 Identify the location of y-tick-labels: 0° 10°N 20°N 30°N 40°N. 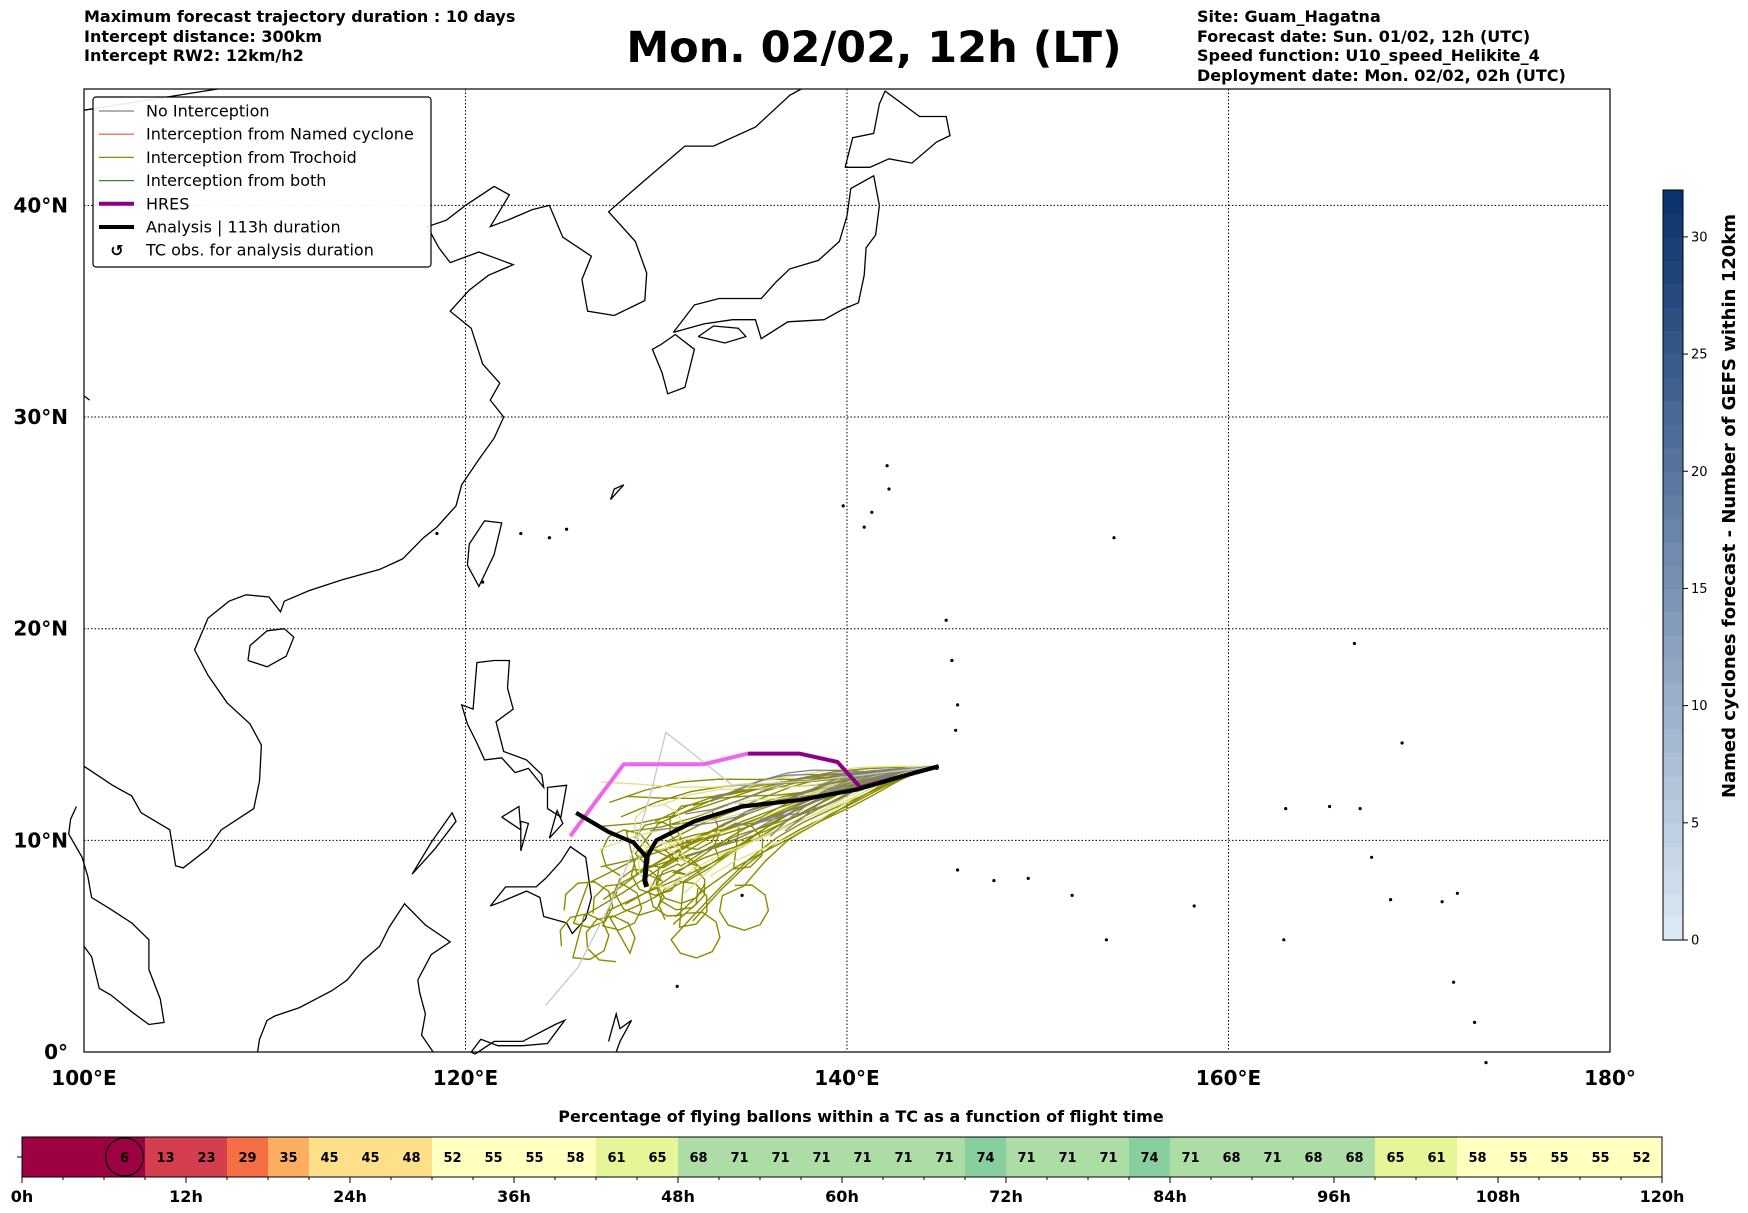
(40, 628).